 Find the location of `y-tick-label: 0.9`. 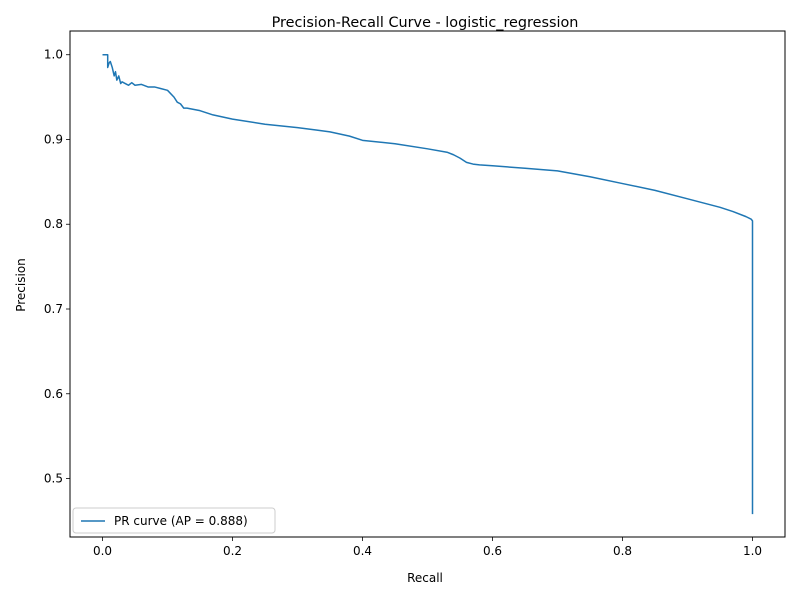

y-tick-label: 0.9 is located at coordinates (53, 139).